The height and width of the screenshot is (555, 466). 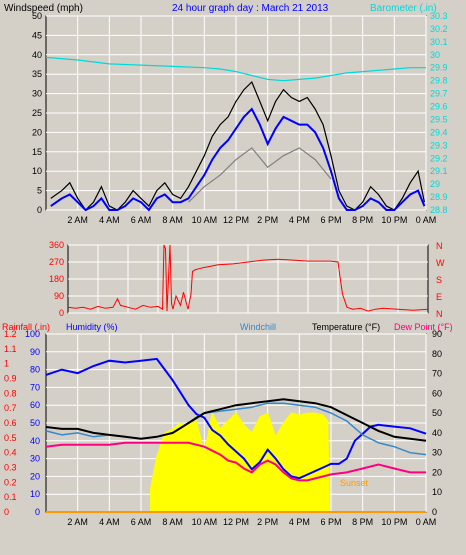 I want to click on temperature-tick-label: 20, so click(x=437, y=472).